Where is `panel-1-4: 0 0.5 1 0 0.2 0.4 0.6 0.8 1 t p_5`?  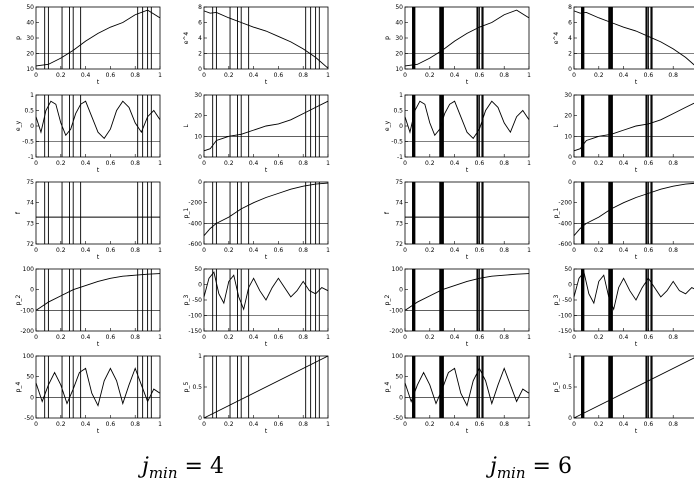 panel-1-4: 0 0.5 1 0 0.2 0.4 0.6 0.8 1 t p_5 is located at coordinates (256, 394).